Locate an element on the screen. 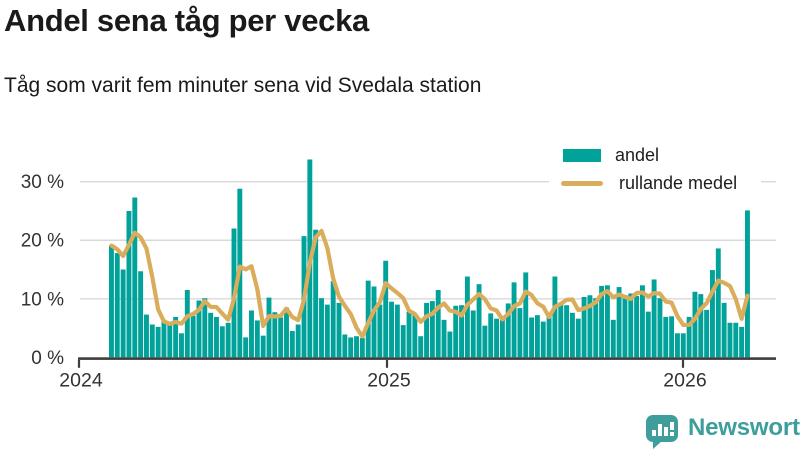 This screenshot has width=800, height=450. bar-series-swatch is located at coordinates (582, 155).